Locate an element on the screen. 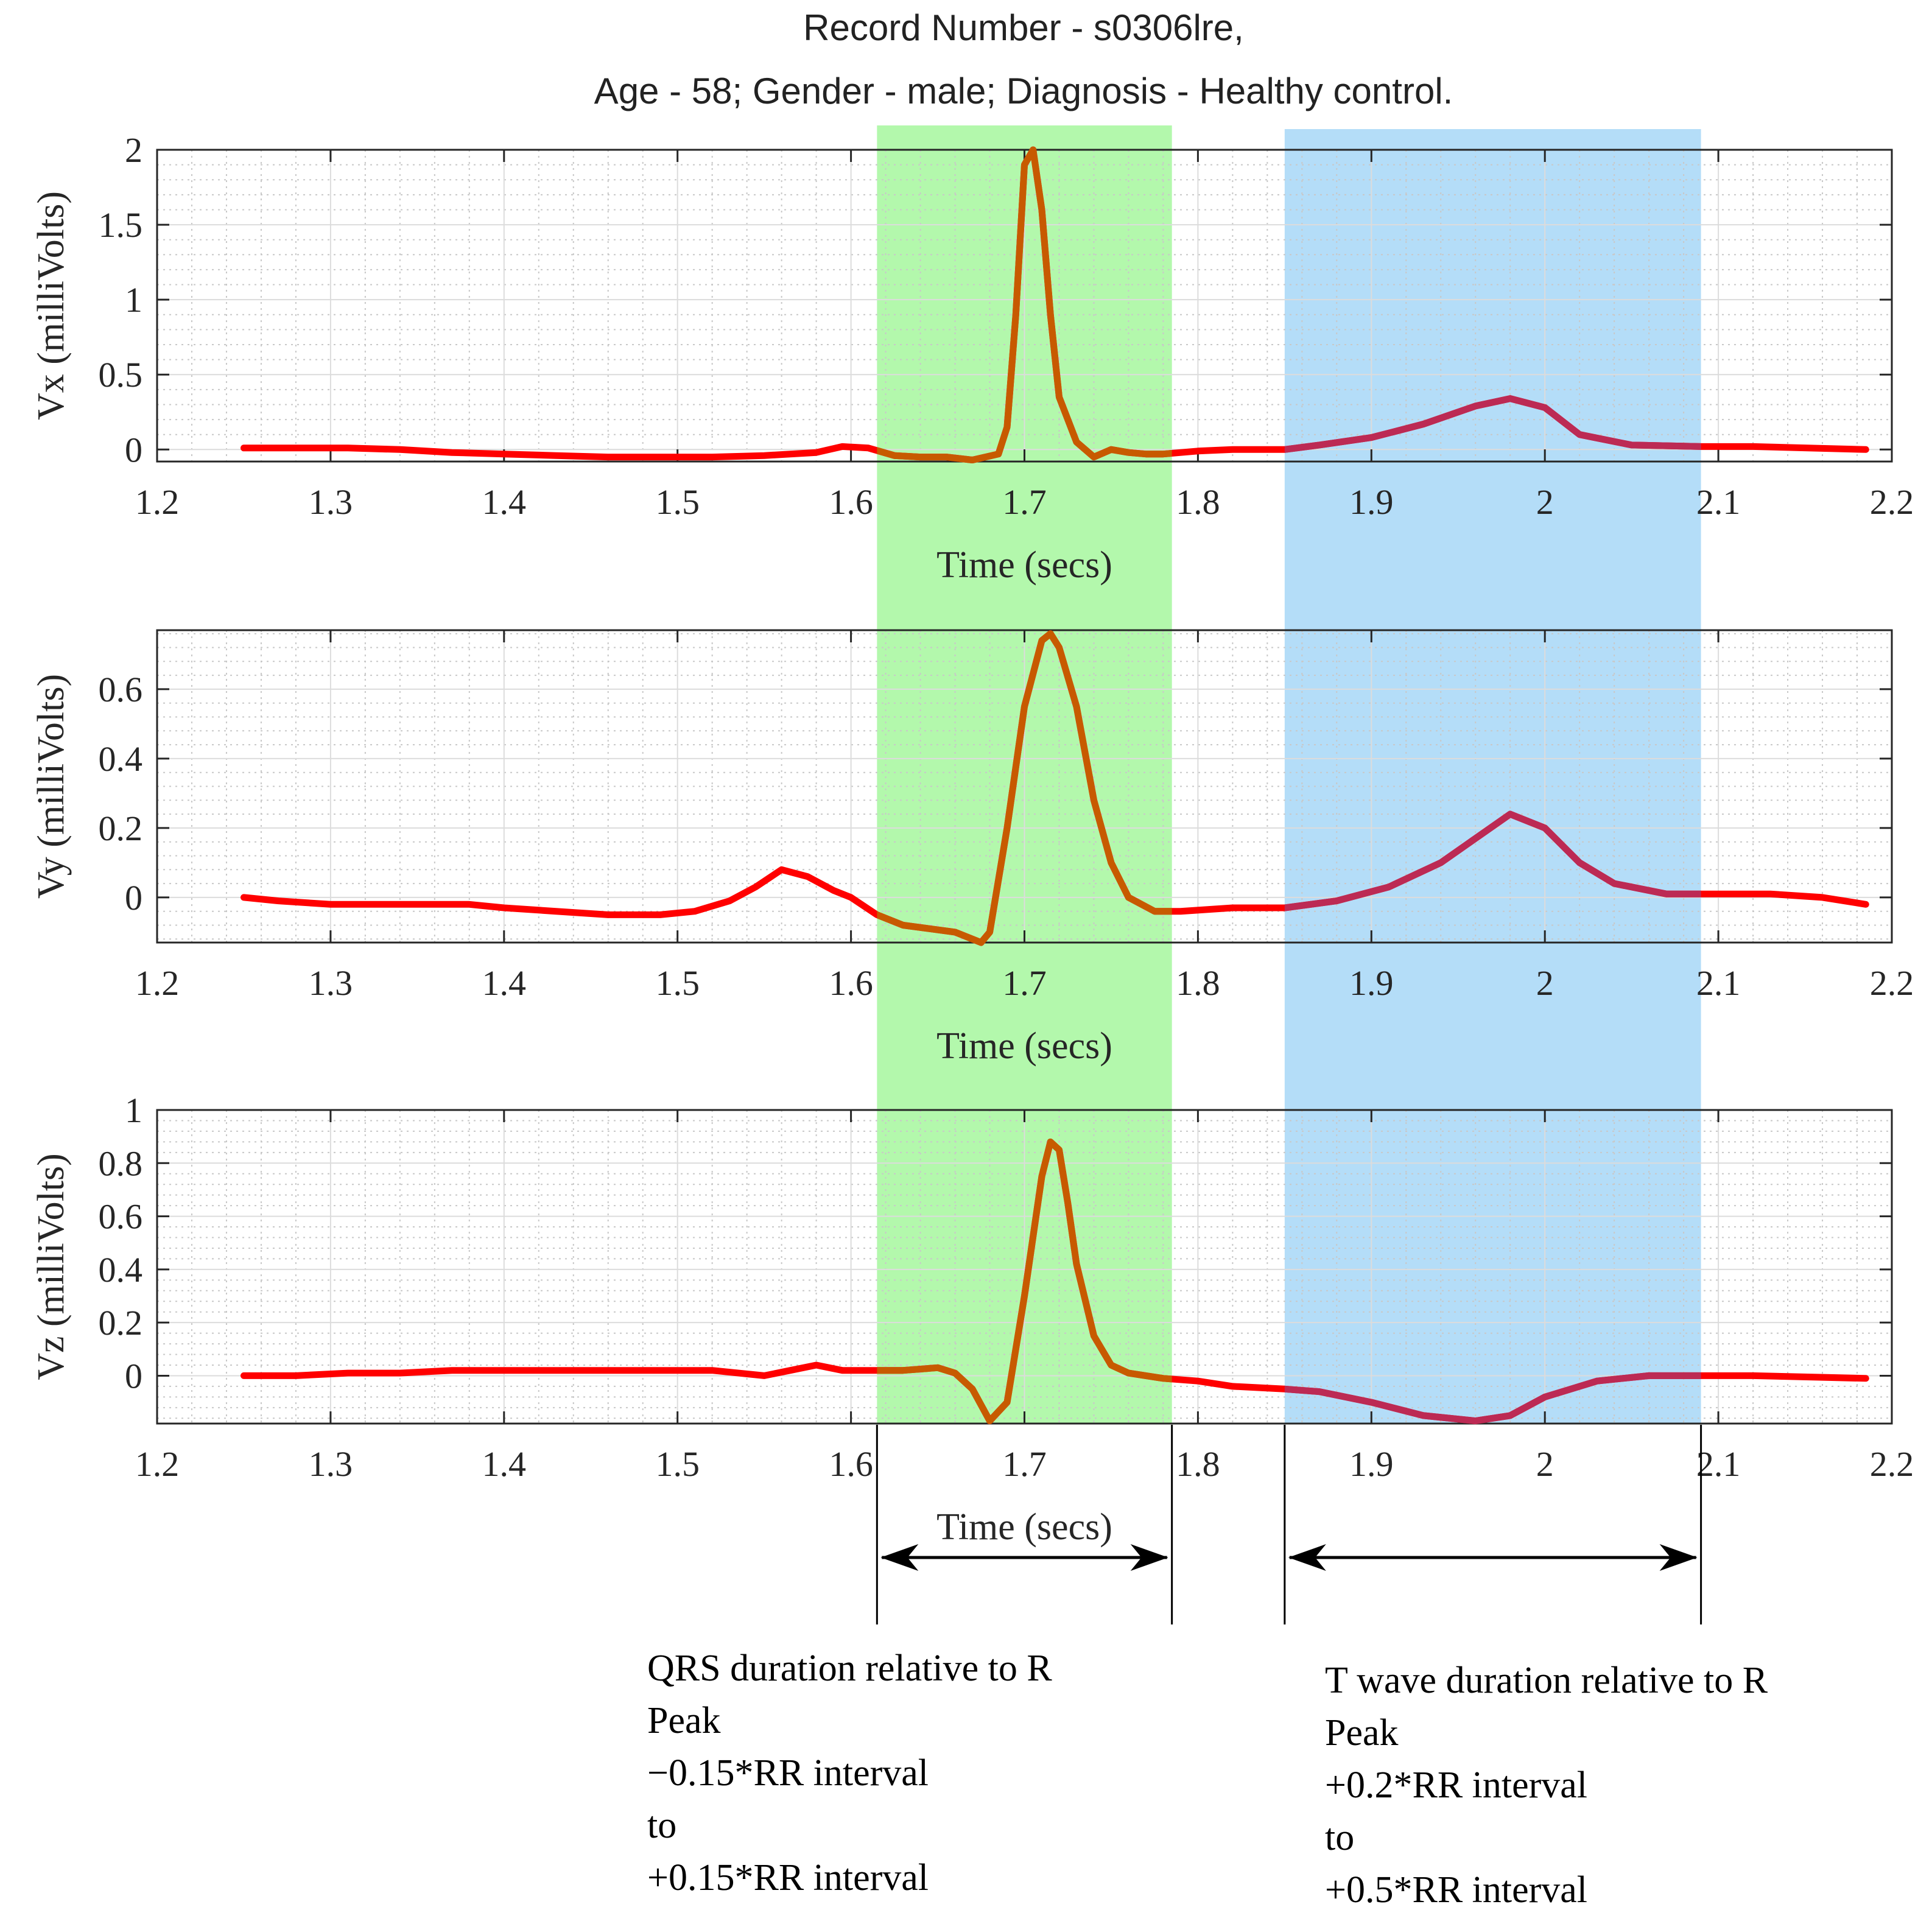 This screenshot has width=1932, height=1921. t-wave-annotation-line: to is located at coordinates (1339, 1837).